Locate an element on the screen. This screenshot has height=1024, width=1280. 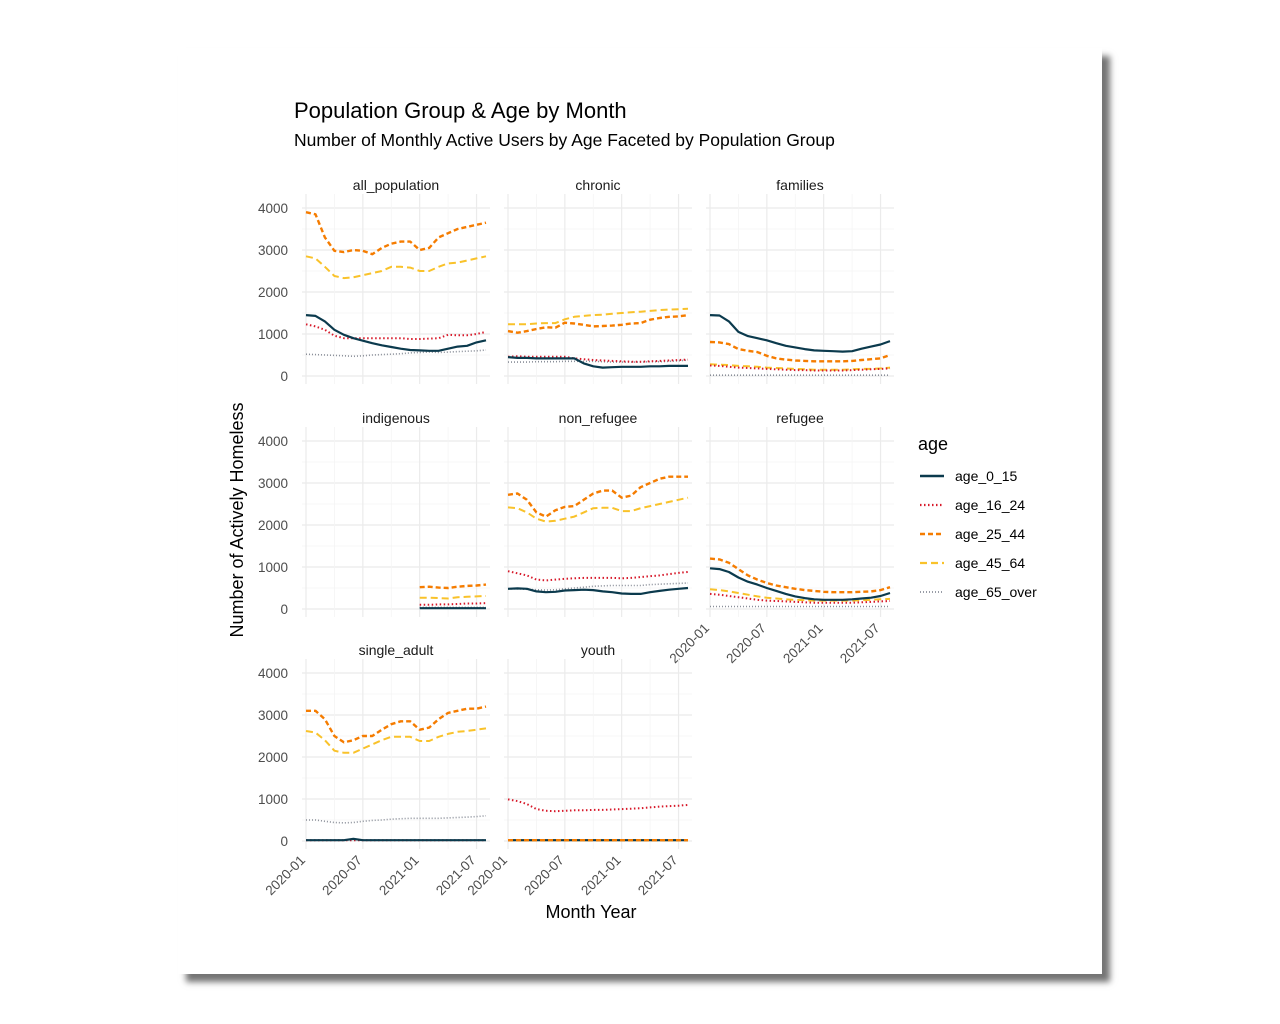
legend-label: age_45_64 is located at coordinates (990, 563).